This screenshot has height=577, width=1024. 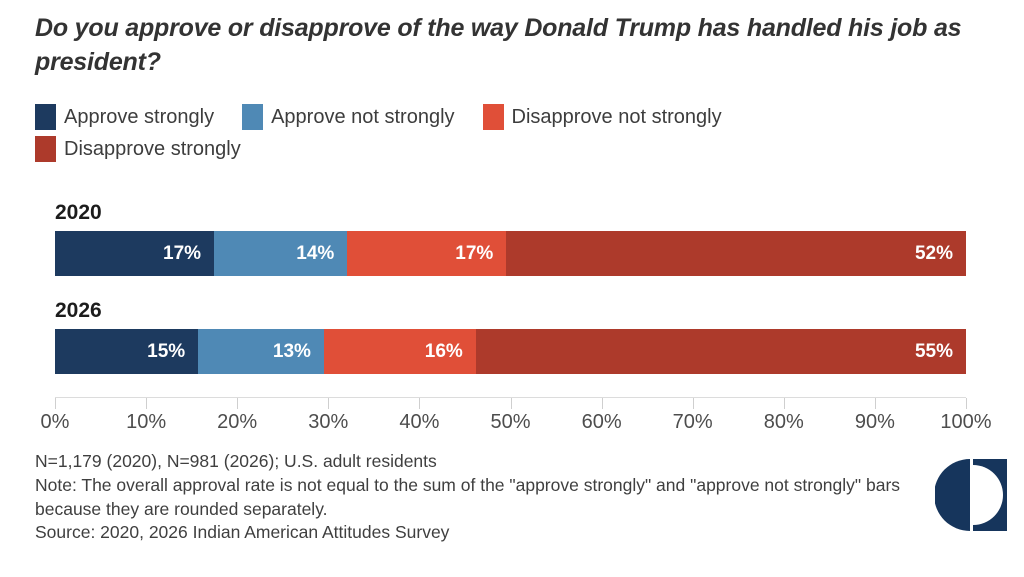 I want to click on legend-label: Disapprove strongly, so click(x=152, y=148).